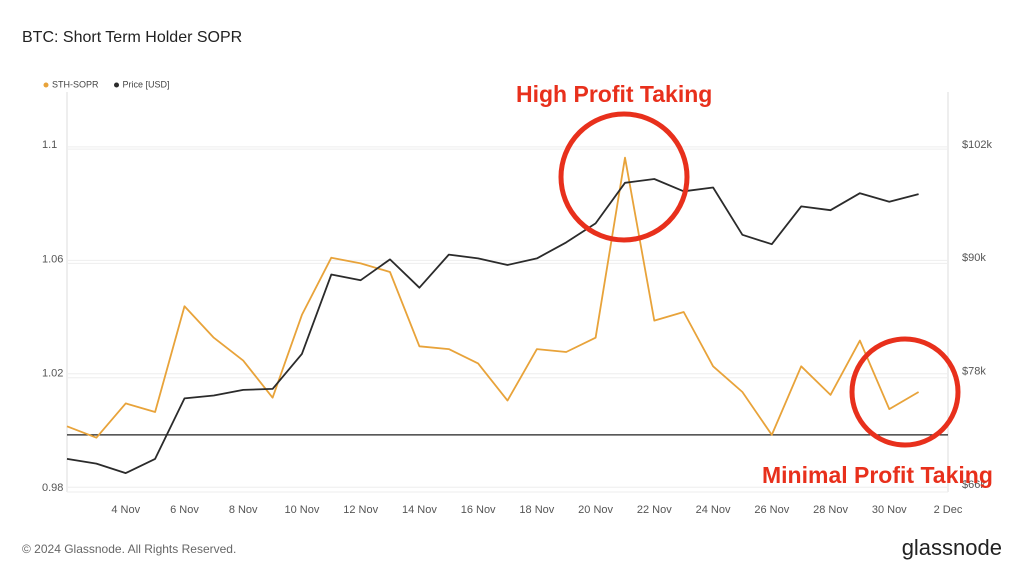 Image resolution: width=1024 pixels, height=576 pixels. Describe the element at coordinates (52, 374) in the screenshot. I see `y-tick-label: 1.02` at that location.